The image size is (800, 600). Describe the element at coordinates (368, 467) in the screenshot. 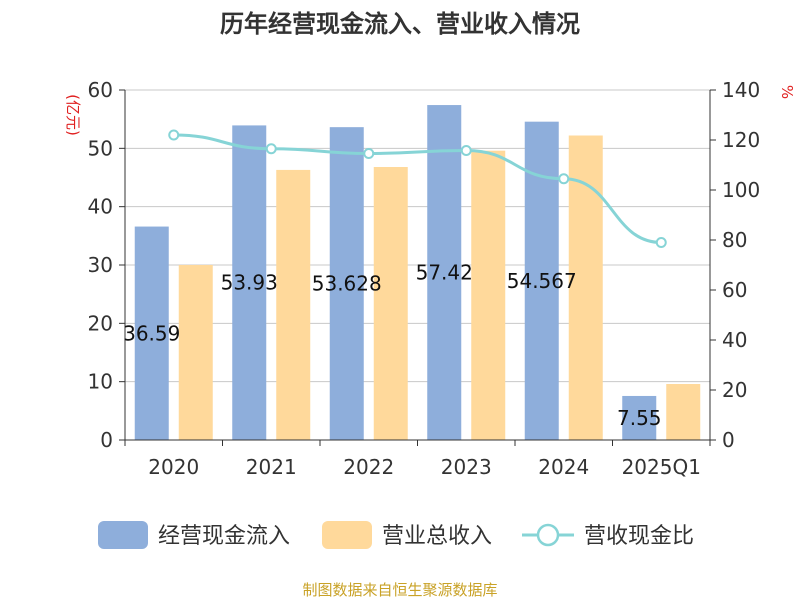

I see `x-tick-label: 2022` at that location.